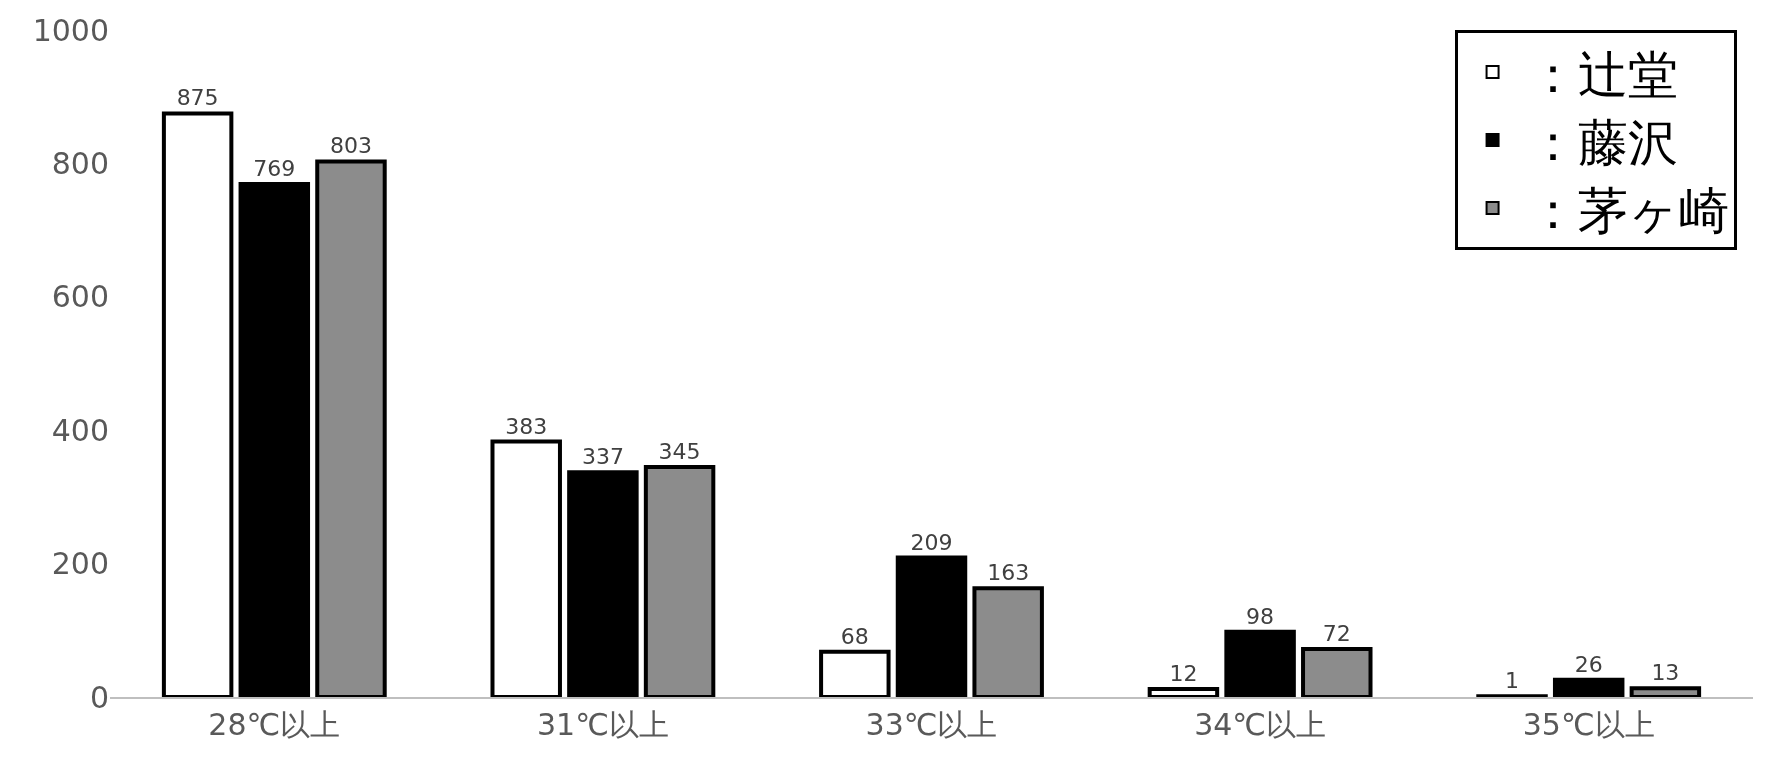 Image resolution: width=1773 pixels, height=767 pixels. What do you see at coordinates (1183, 673) in the screenshot?
I see `data-label: 12` at bounding box center [1183, 673].